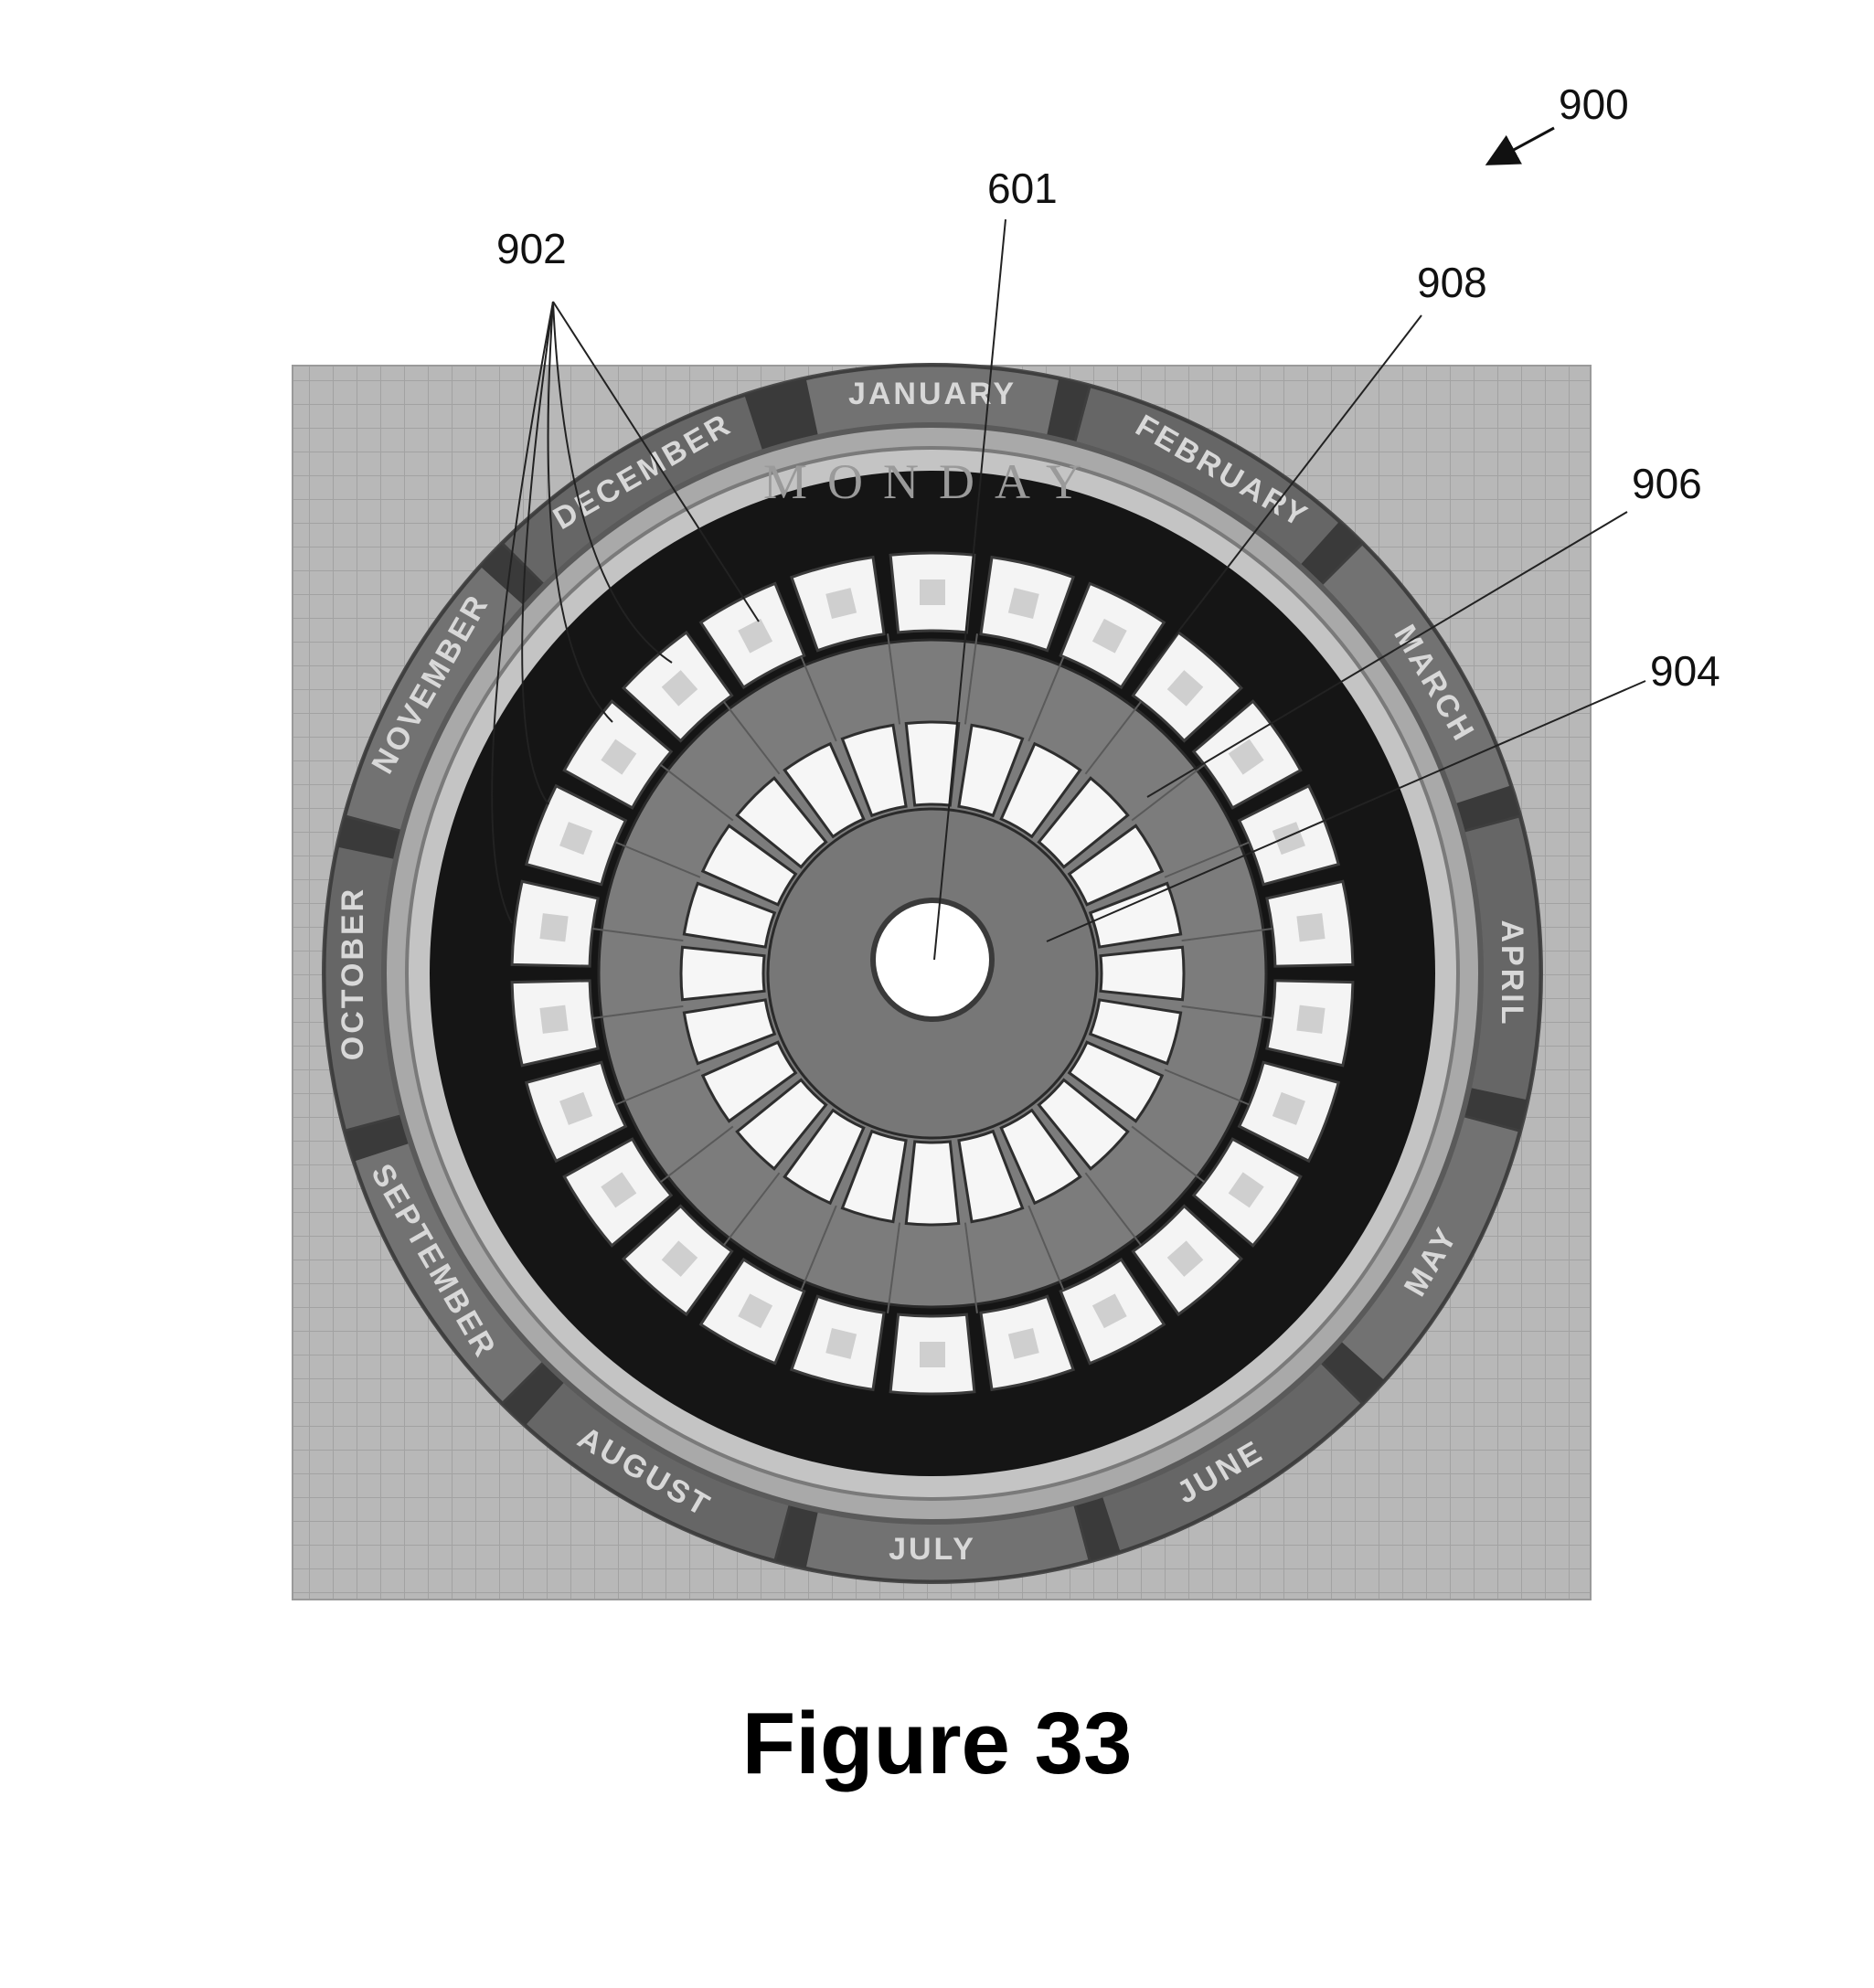 The width and height of the screenshot is (1874, 1988). What do you see at coordinates (1594, 104) in the screenshot?
I see `ref-900-label: 900` at bounding box center [1594, 104].